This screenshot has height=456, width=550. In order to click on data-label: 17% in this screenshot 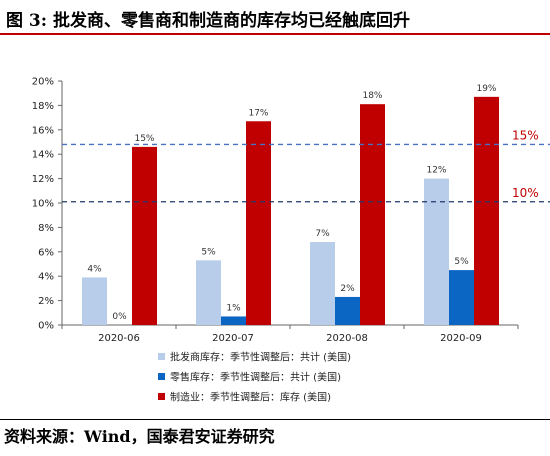, I will do `click(258, 113)`.